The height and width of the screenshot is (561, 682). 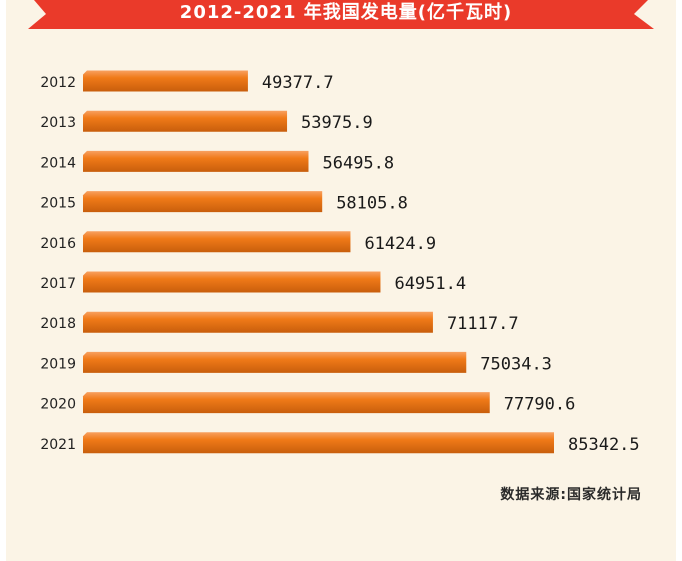 What do you see at coordinates (58, 244) in the screenshot?
I see `category-label: 2016` at bounding box center [58, 244].